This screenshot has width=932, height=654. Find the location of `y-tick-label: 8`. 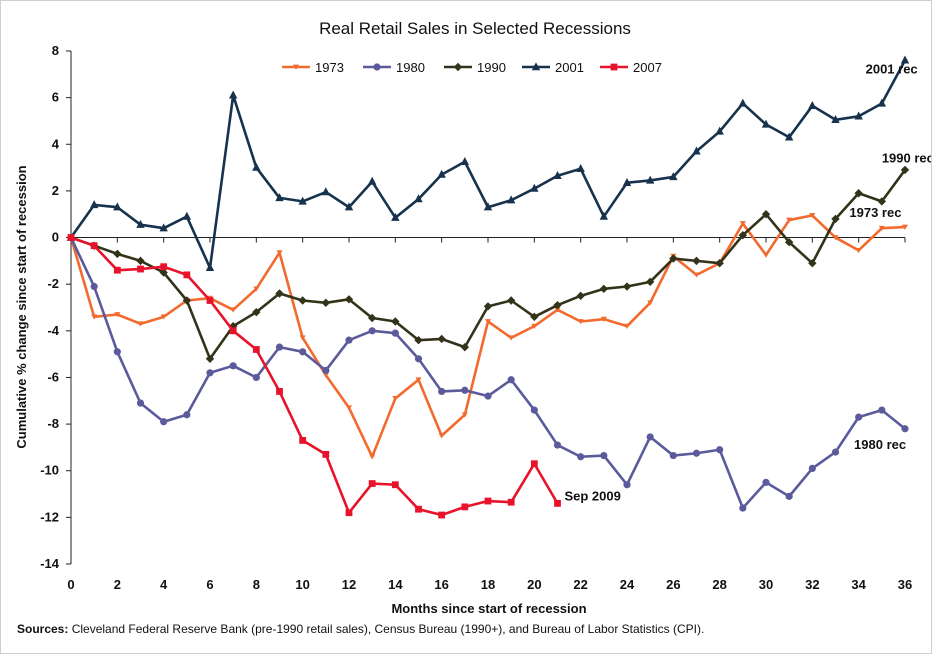

y-tick-label: 8 is located at coordinates (55, 50).